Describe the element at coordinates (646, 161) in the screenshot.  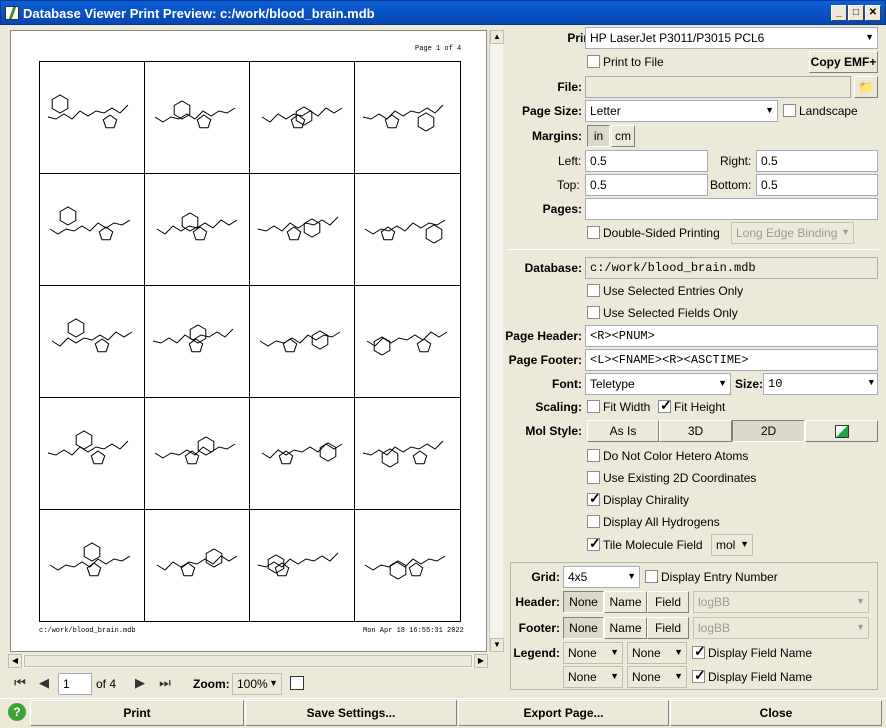
I see `margin-left-input: 0.5` at that location.